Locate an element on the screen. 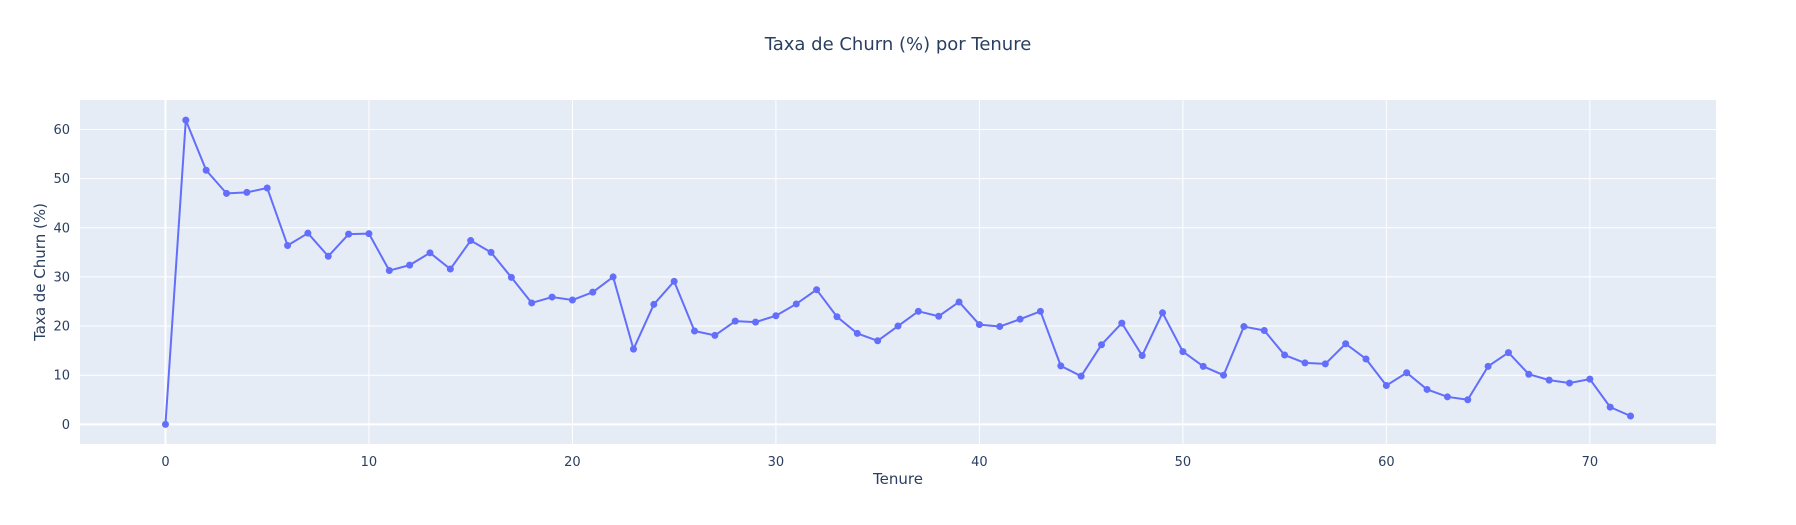 This screenshot has height=525, width=1796. y-tick-label: 60 is located at coordinates (61, 130).